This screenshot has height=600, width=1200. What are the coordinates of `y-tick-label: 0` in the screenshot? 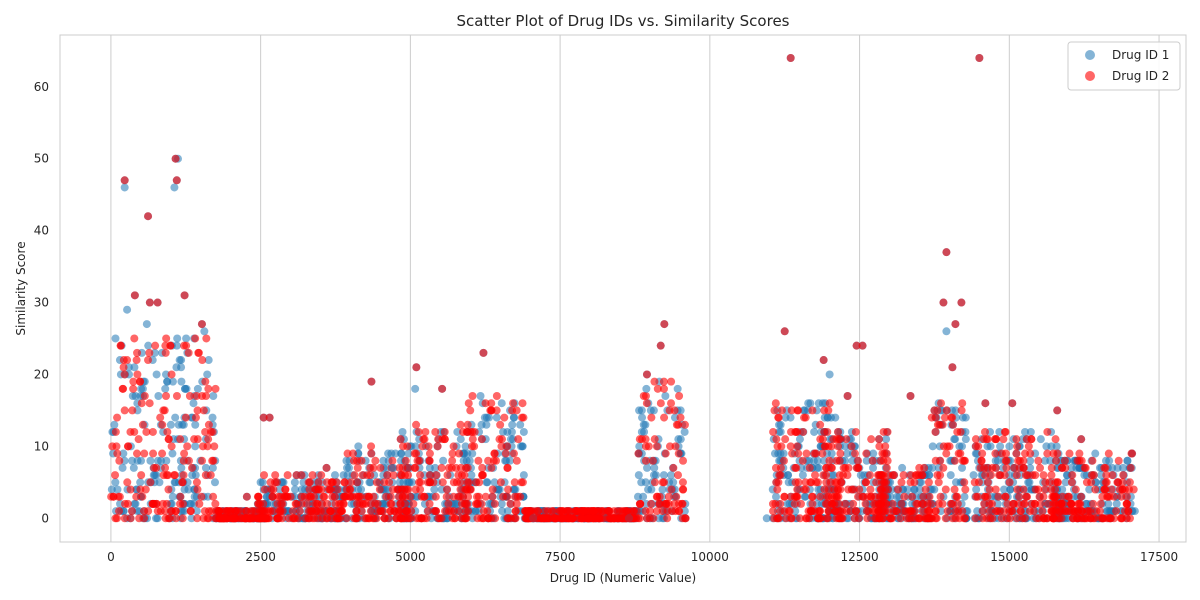 It's located at (45, 518).